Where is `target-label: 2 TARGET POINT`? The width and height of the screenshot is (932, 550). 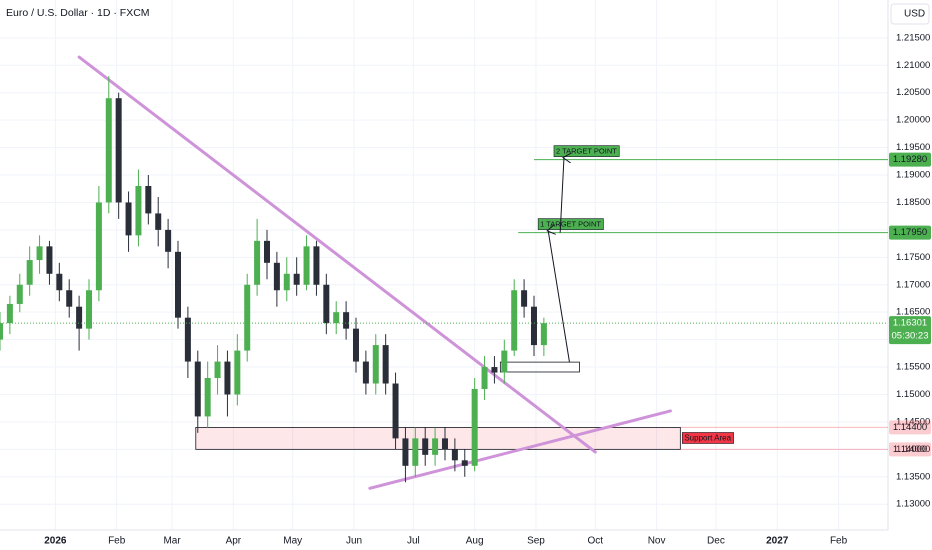 target-label: 2 TARGET POINT is located at coordinates (586, 151).